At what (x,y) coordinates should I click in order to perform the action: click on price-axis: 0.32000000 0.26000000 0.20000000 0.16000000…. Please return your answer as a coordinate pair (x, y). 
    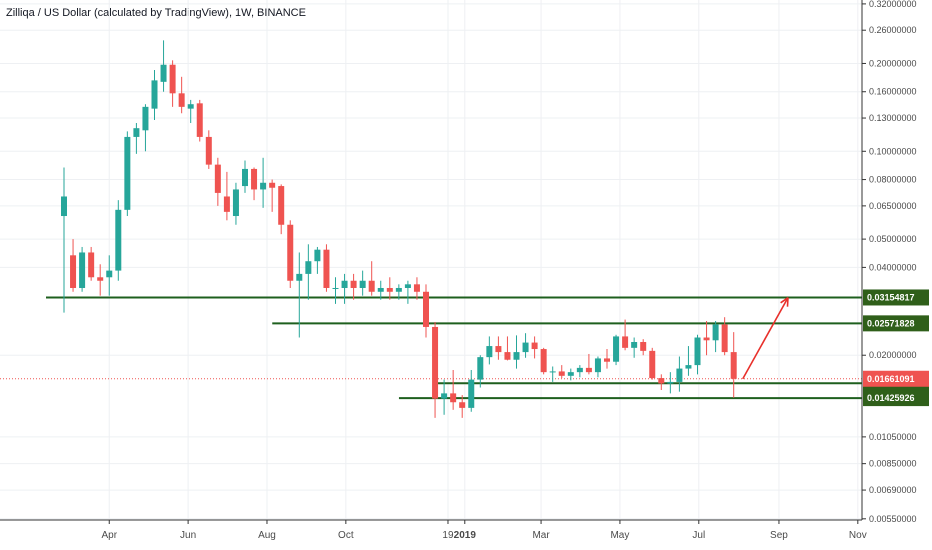
    Looking at the image, I should click on (889, 262).